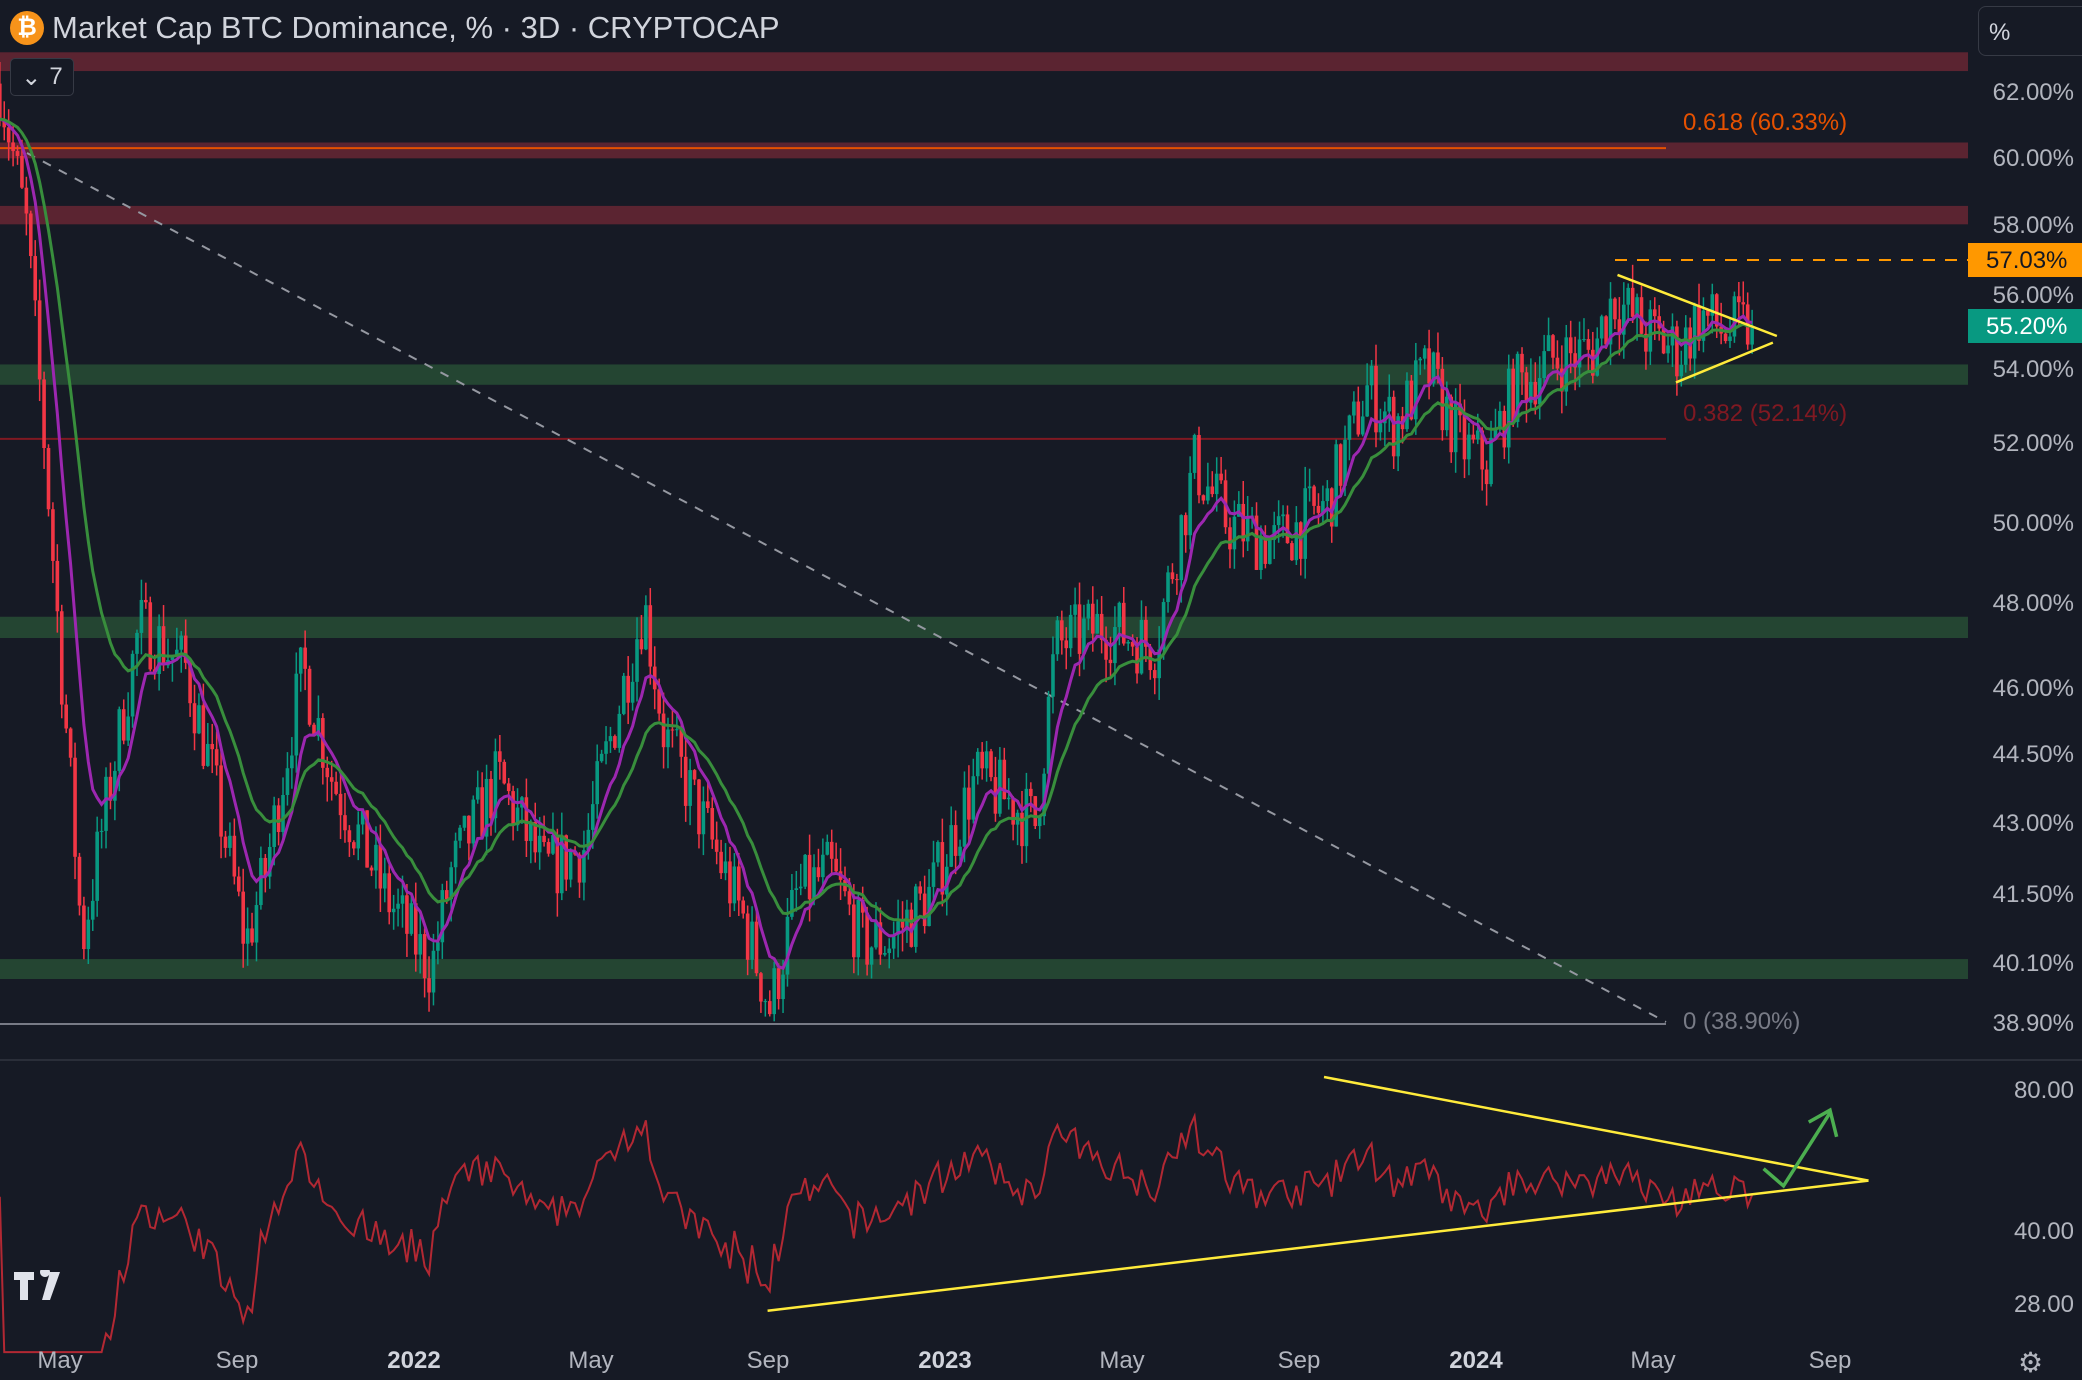 Image resolution: width=2082 pixels, height=1380 pixels. What do you see at coordinates (2031, 1362) in the screenshot?
I see `settings-gear-icon: ⚙` at bounding box center [2031, 1362].